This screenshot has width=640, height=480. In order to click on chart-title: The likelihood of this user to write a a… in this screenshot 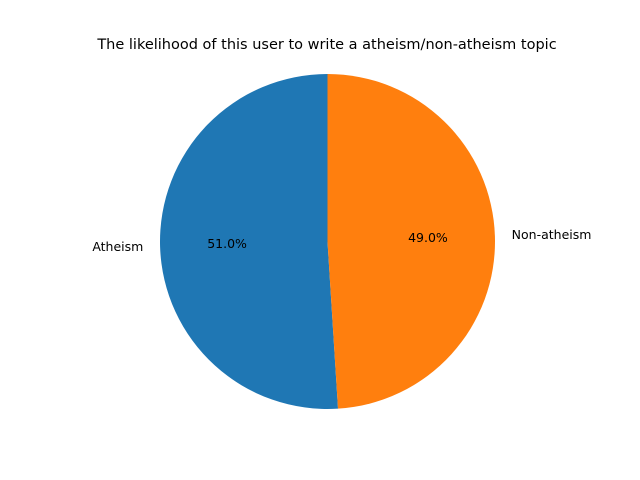, I will do `click(326, 45)`.